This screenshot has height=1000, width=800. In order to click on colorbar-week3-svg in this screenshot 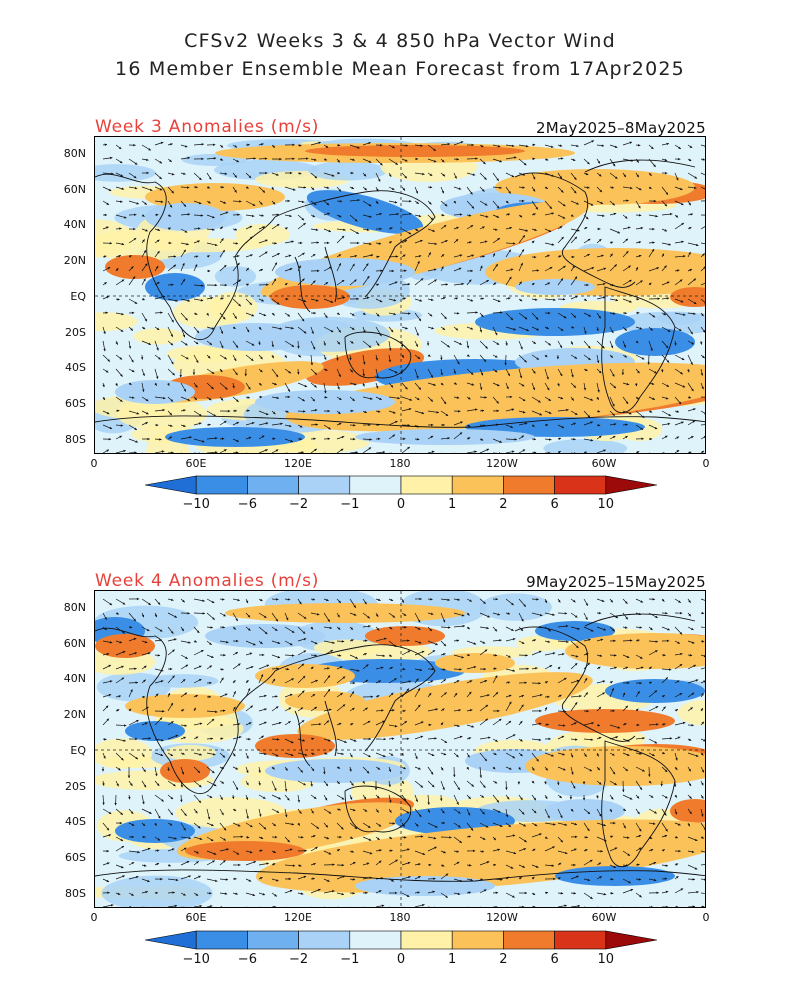, I will do `click(401, 485)`.